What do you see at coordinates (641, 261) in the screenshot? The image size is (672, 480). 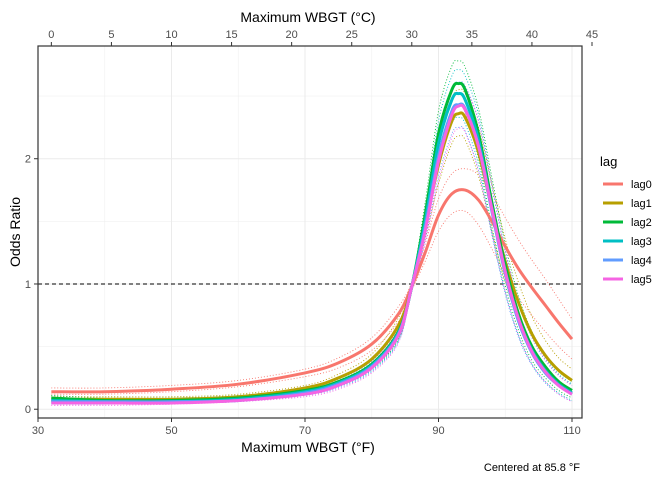 I see `legend-label-lag4: lag4` at bounding box center [641, 261].